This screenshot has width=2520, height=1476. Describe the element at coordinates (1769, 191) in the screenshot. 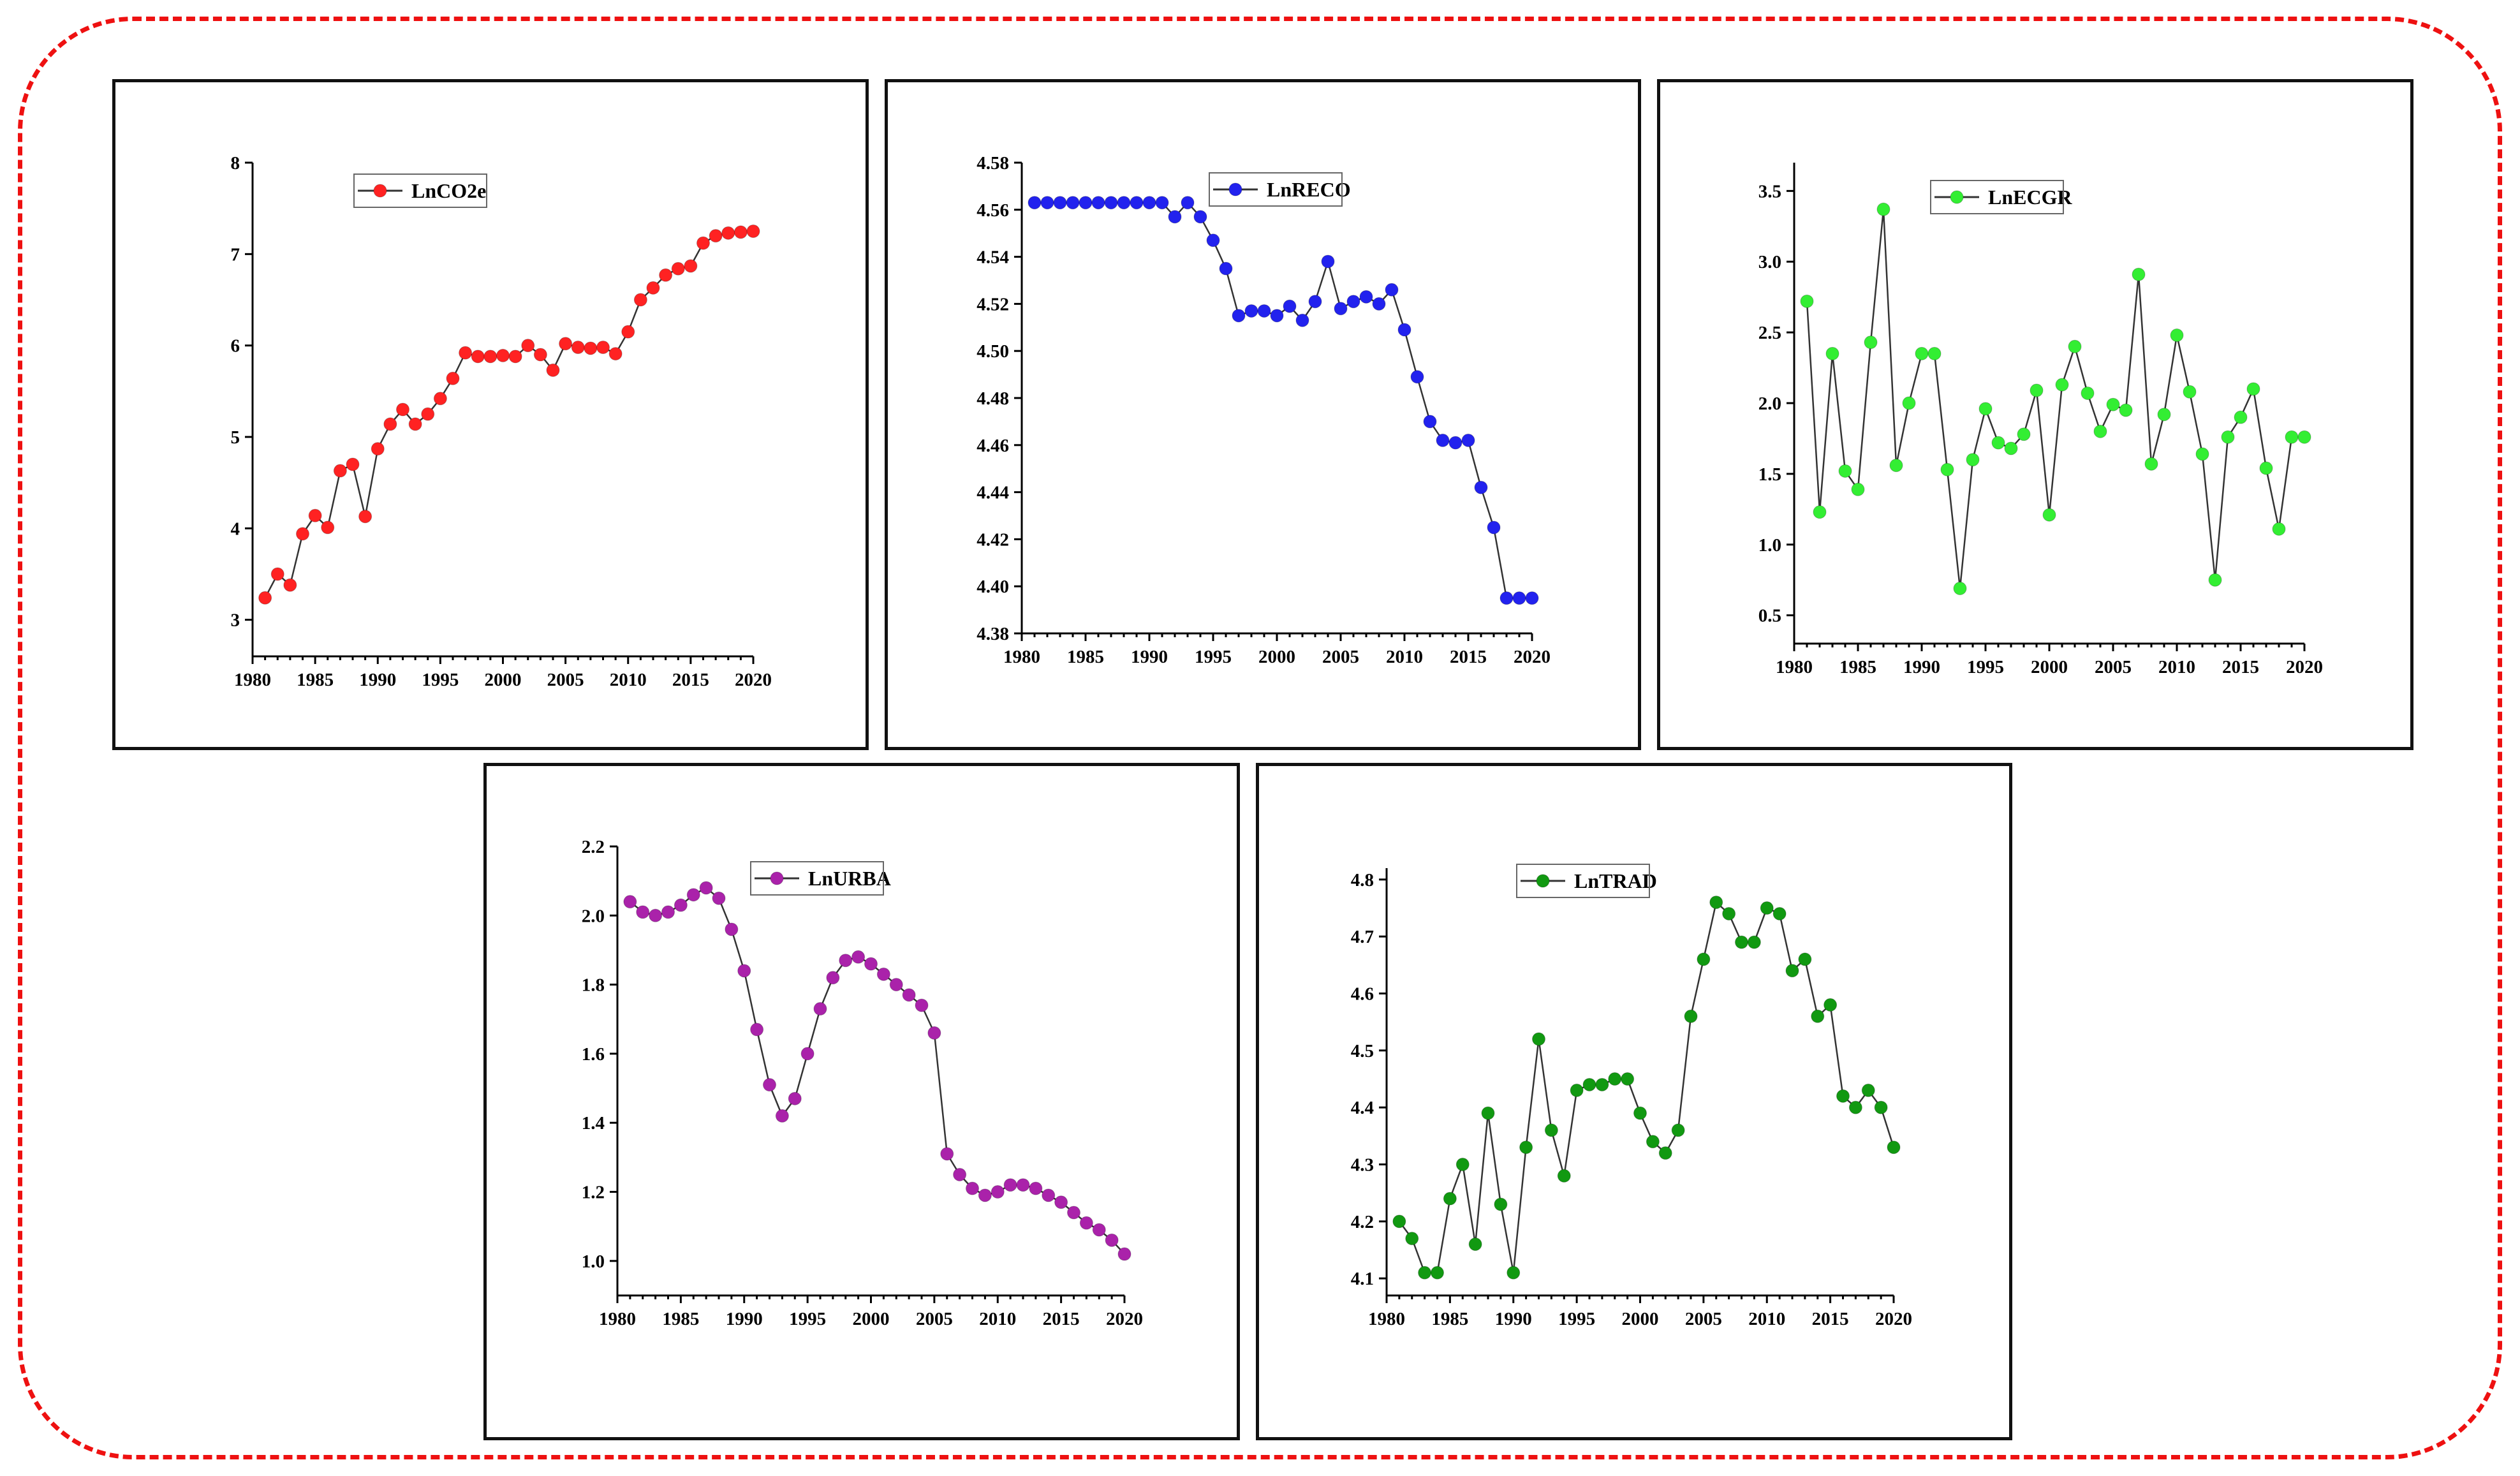

I see `y-tick-label: 3.5` at that location.